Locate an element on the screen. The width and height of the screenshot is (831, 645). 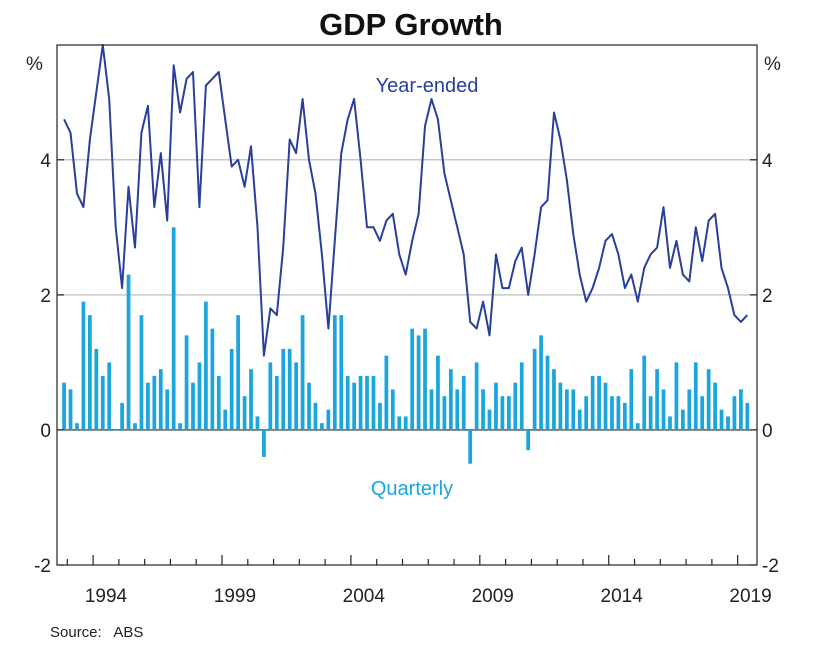
y-unit-right: % is located at coordinates (772, 64).